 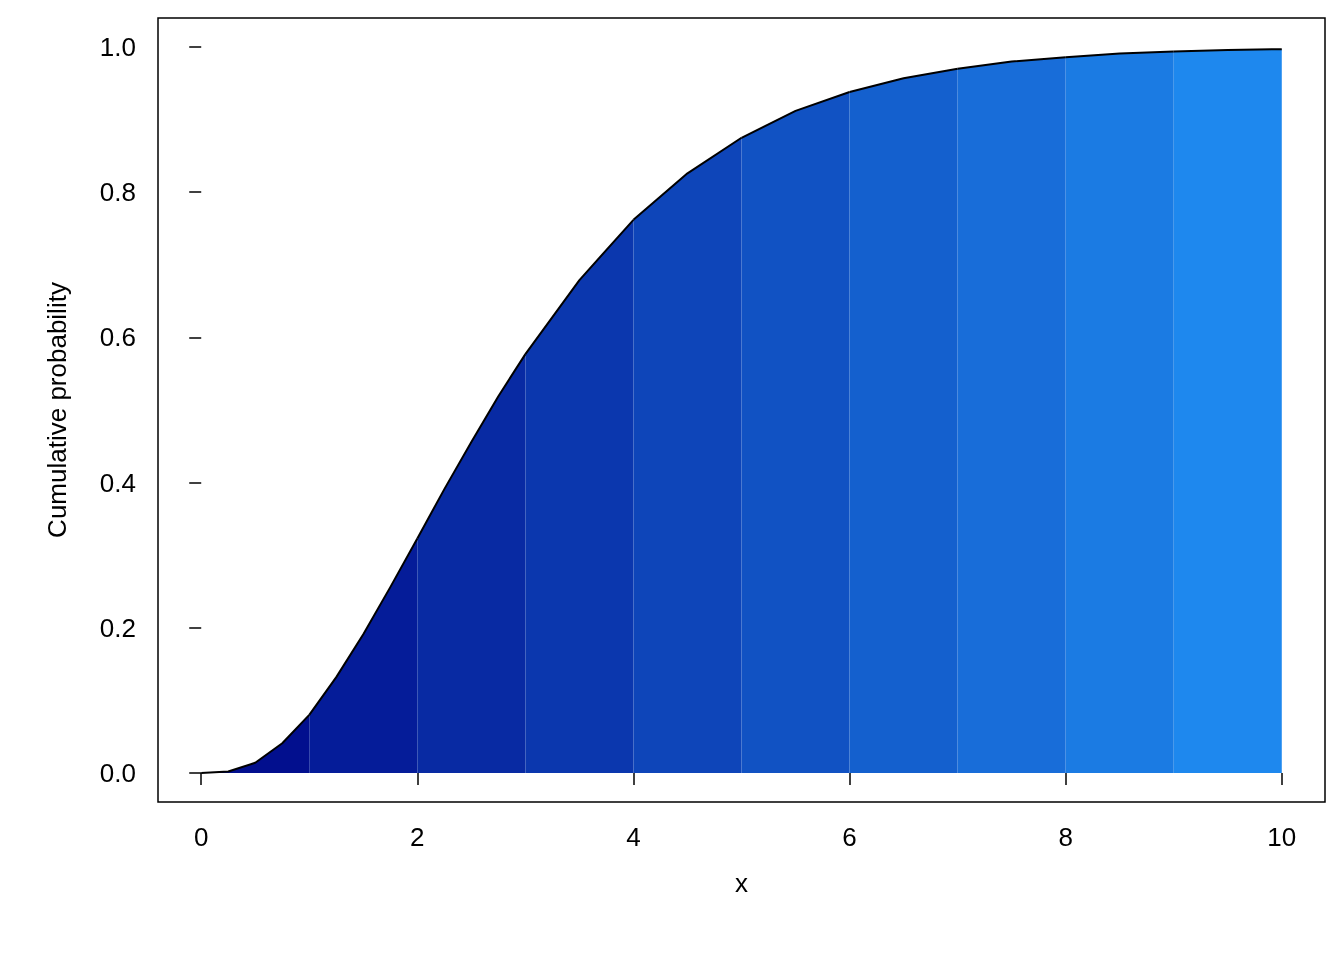 I want to click on y-tick-label: 0.8, so click(x=117, y=192).